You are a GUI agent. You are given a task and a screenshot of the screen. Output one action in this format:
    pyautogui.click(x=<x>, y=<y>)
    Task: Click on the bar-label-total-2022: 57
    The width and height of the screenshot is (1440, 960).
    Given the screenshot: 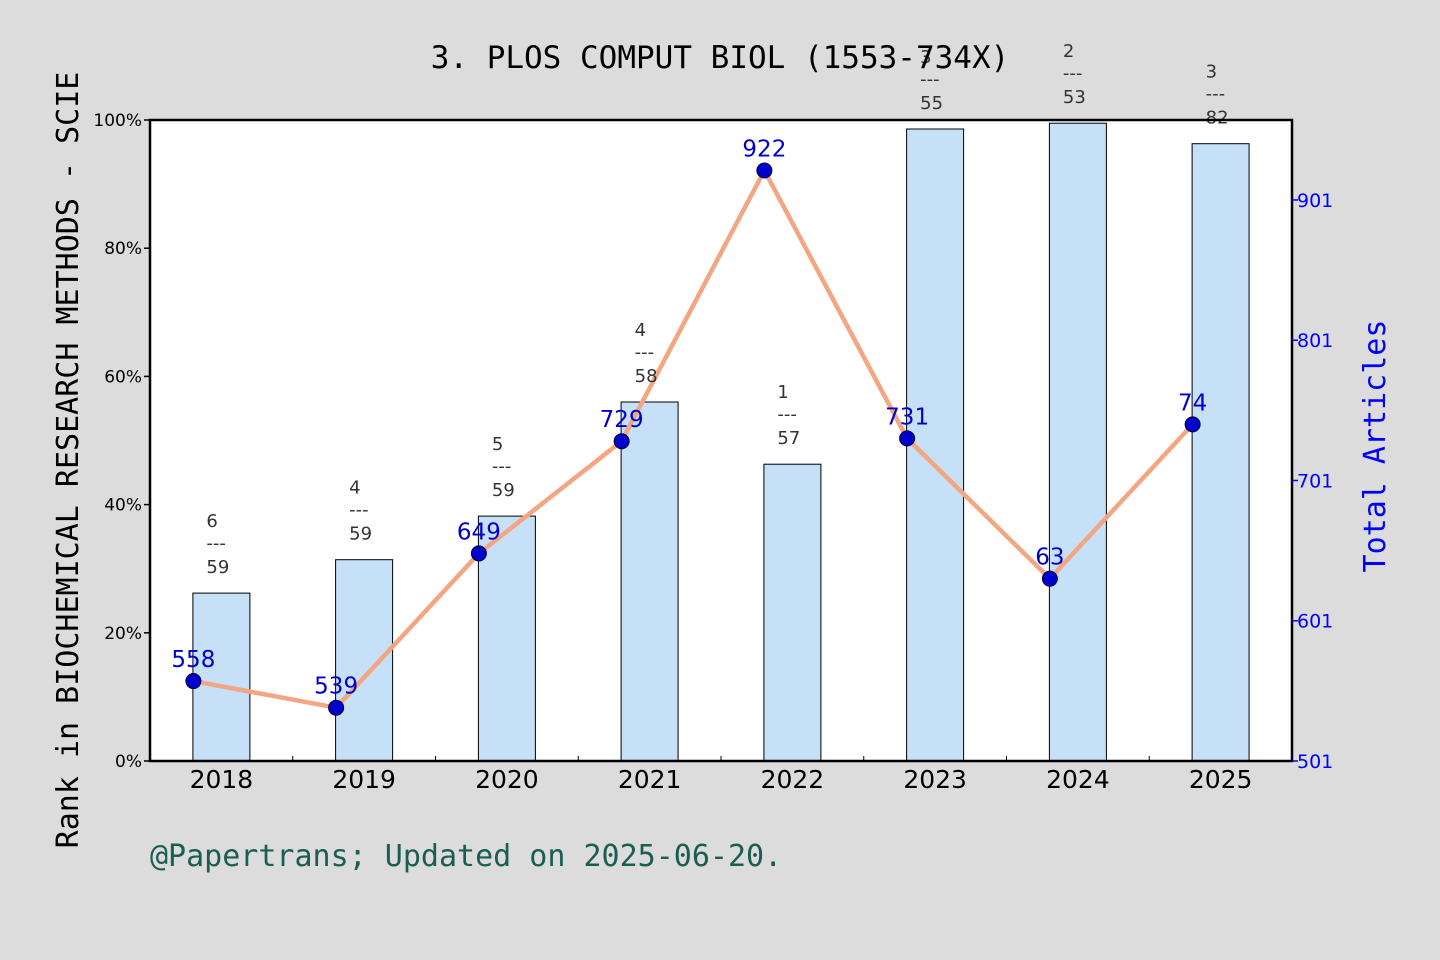 What is the action you would take?
    pyautogui.click(x=788, y=438)
    